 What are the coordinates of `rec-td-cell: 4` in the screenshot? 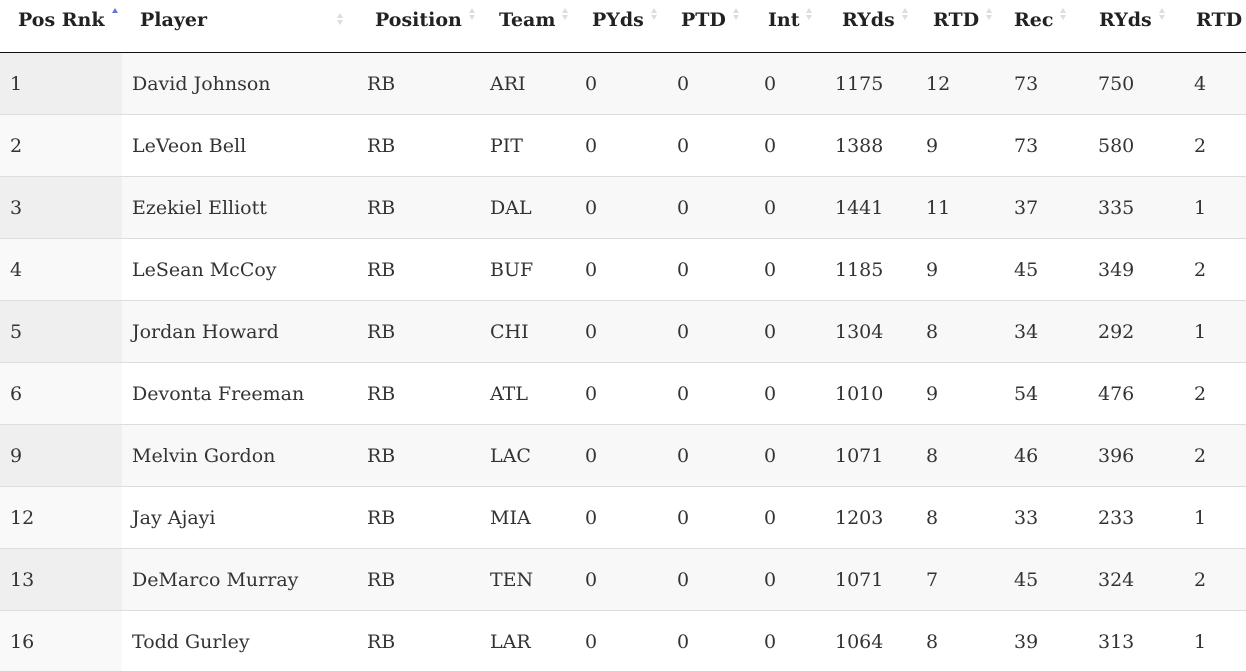 It's located at (1218, 83).